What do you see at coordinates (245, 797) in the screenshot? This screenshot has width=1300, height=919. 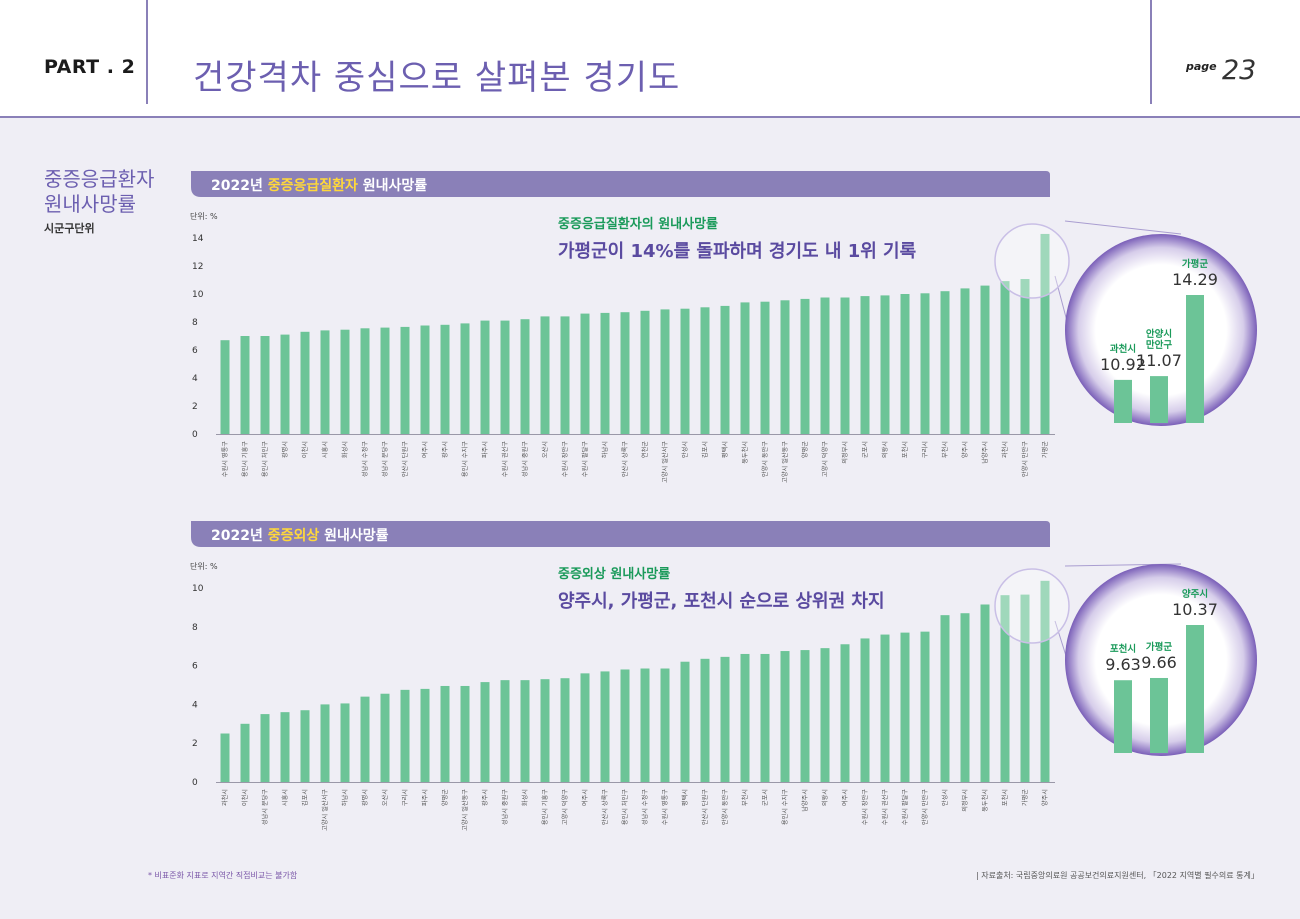 I see `chart-2-xtick-label: 이천시` at bounding box center [245, 797].